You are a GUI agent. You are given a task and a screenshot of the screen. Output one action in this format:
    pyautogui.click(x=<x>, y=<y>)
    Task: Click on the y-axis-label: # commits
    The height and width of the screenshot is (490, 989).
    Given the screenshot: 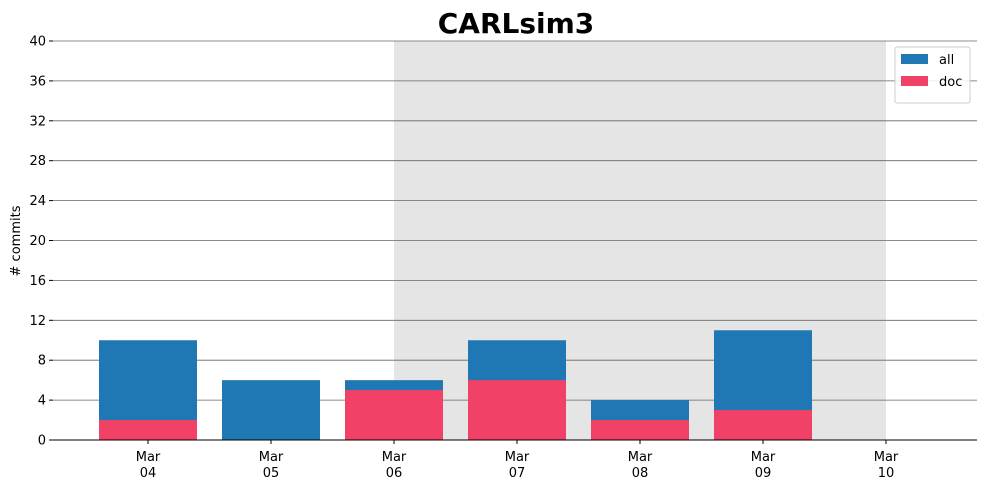 What is the action you would take?
    pyautogui.click(x=16, y=240)
    